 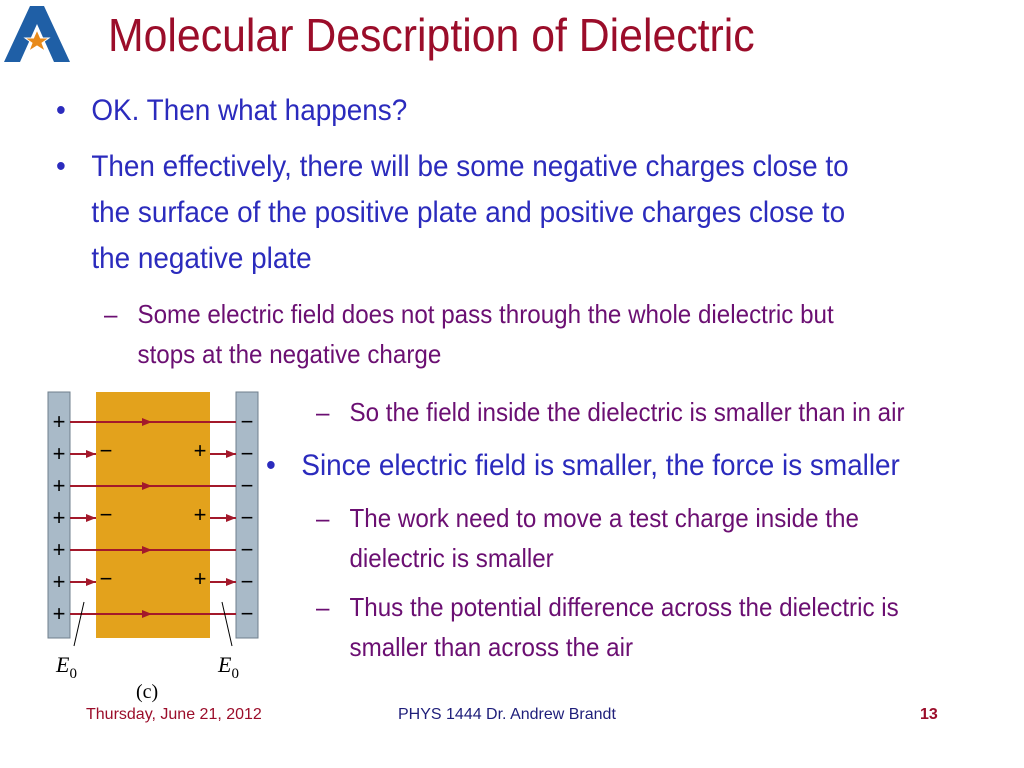 What do you see at coordinates (66, 667) in the screenshot?
I see `field-label-left: E0` at bounding box center [66, 667].